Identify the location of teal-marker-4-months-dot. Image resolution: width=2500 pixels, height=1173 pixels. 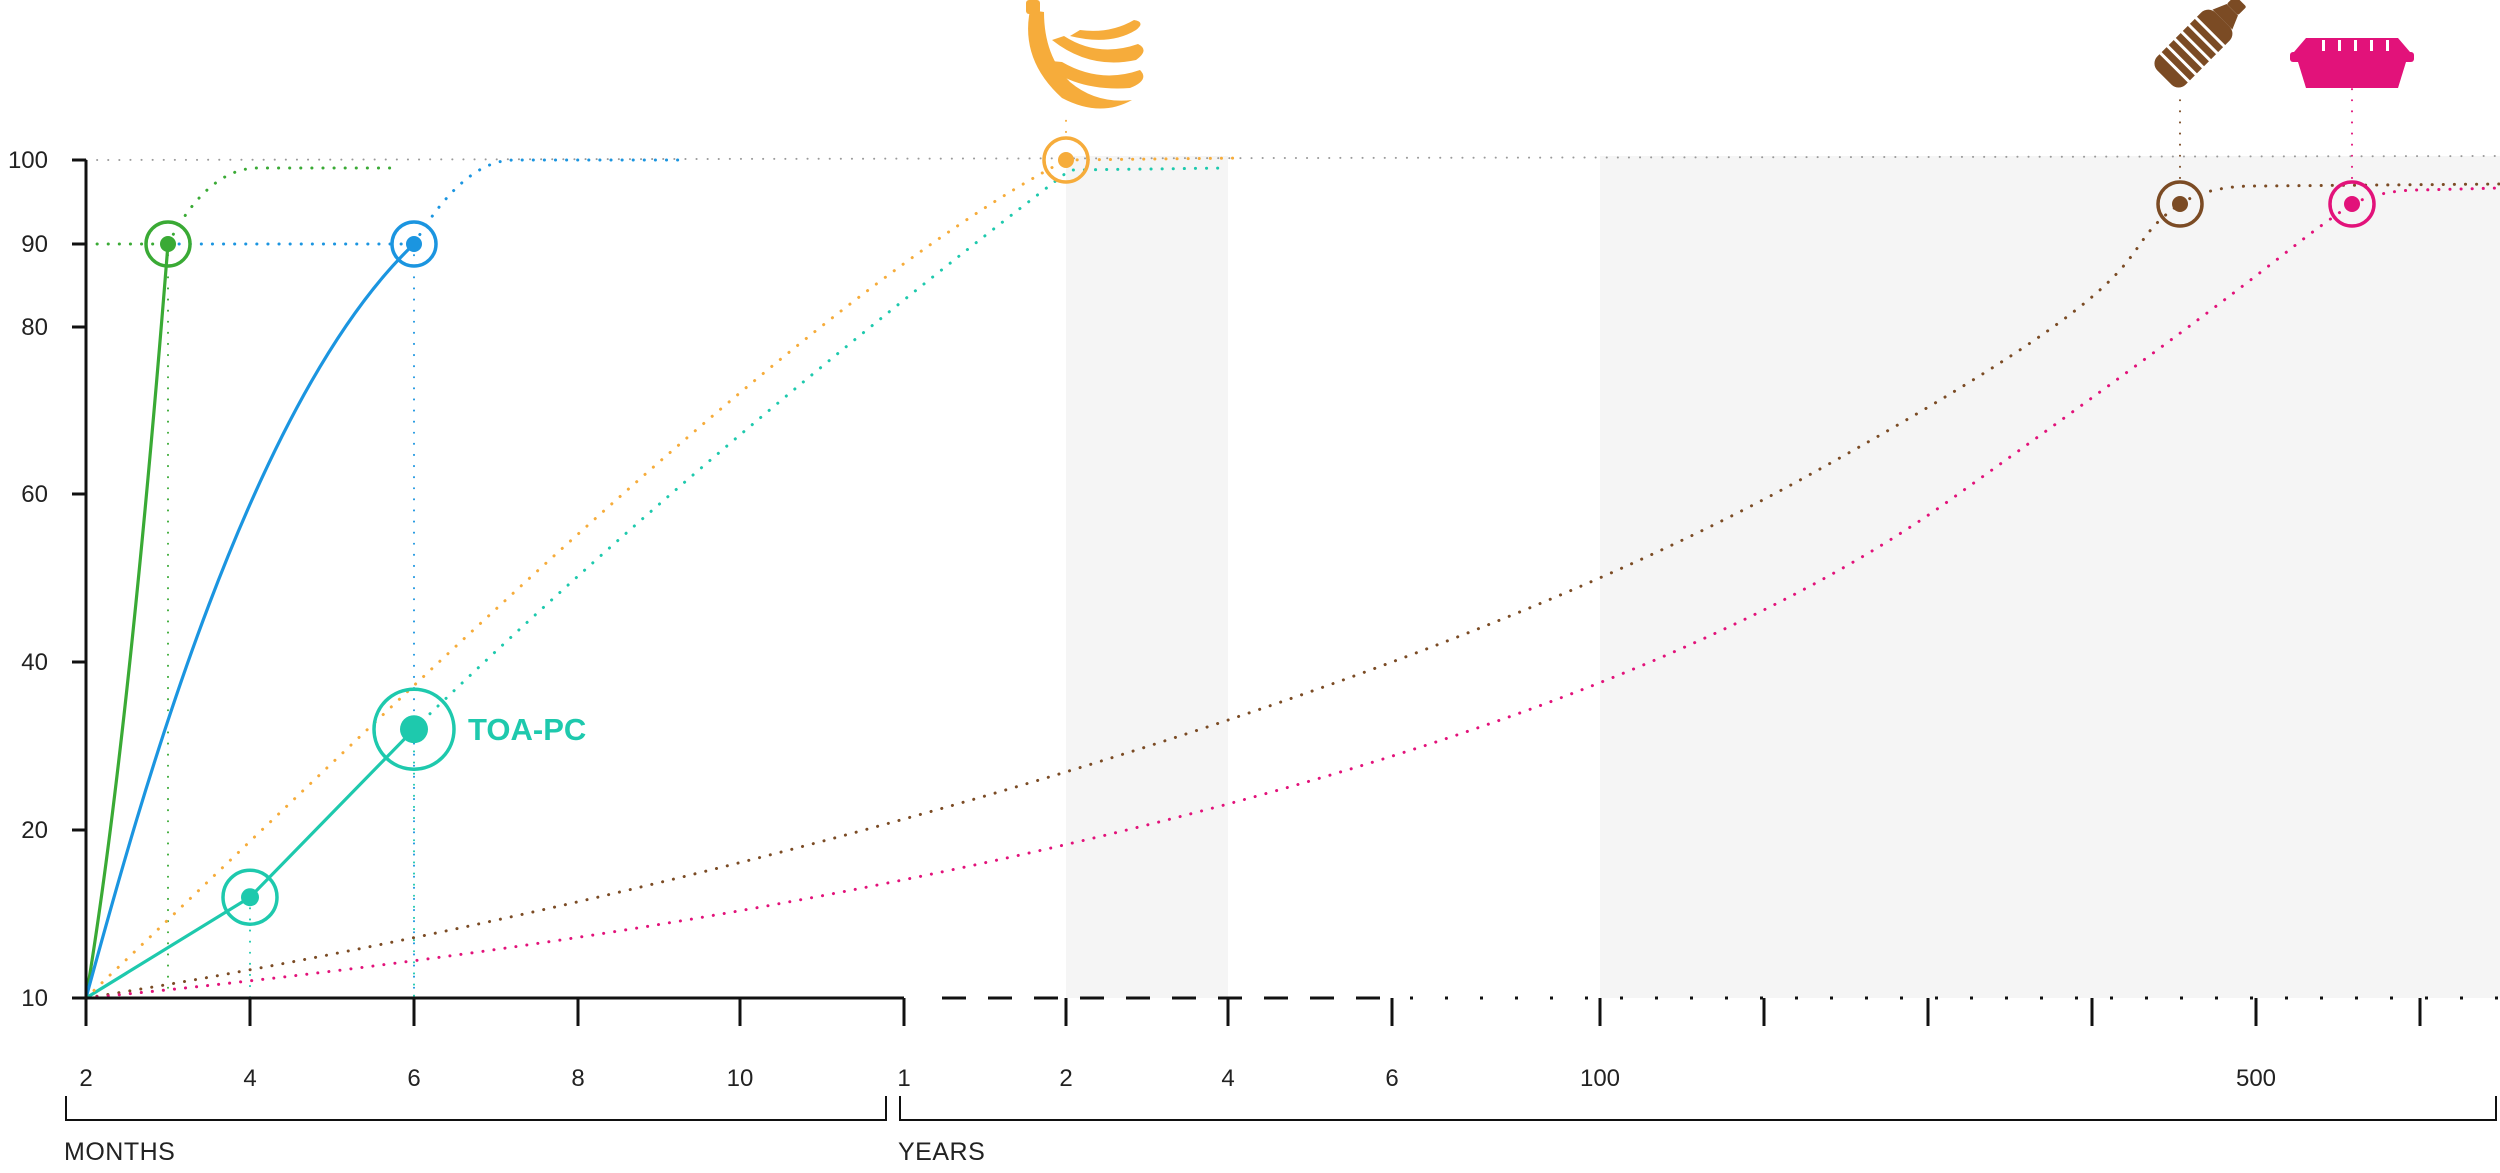
(250, 897).